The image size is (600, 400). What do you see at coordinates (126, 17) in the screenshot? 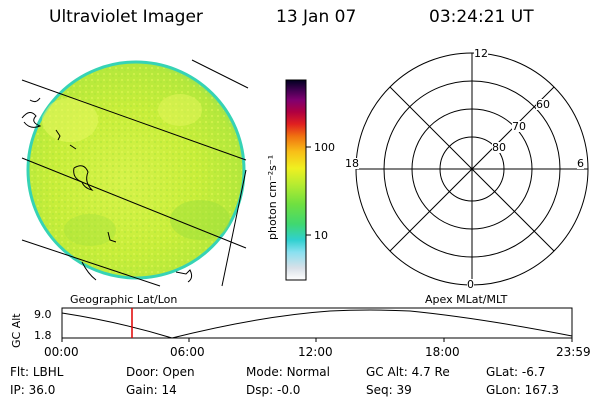
I see `instrument-title: Ultraviolet Imager` at bounding box center [126, 17].